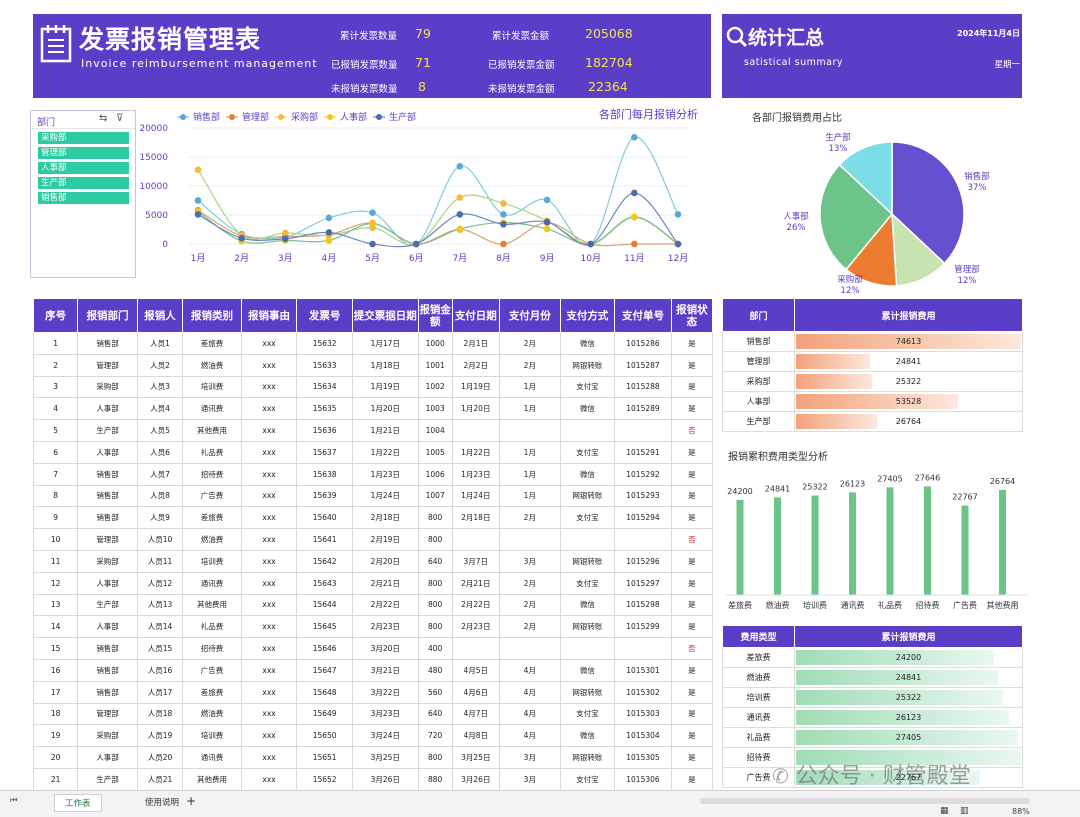  Describe the element at coordinates (435, 409) in the screenshot. I see `table-cell: 1003` at that location.